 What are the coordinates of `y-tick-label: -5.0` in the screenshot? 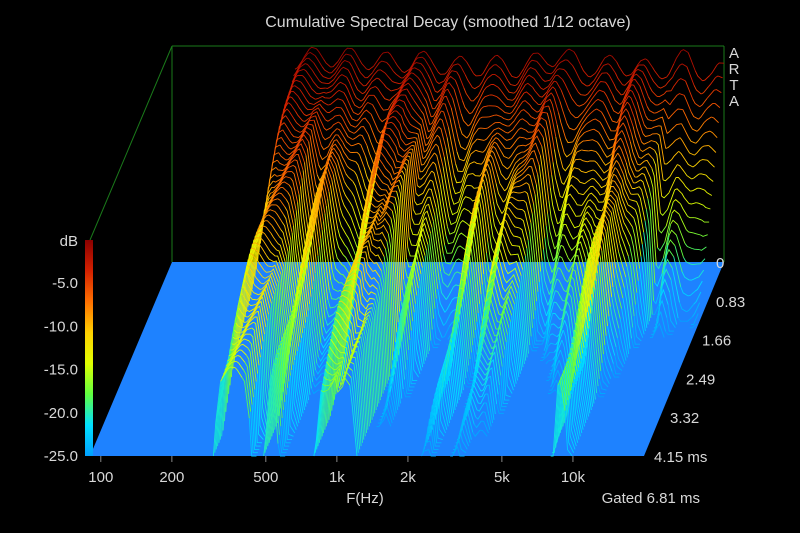 It's located at (65, 283).